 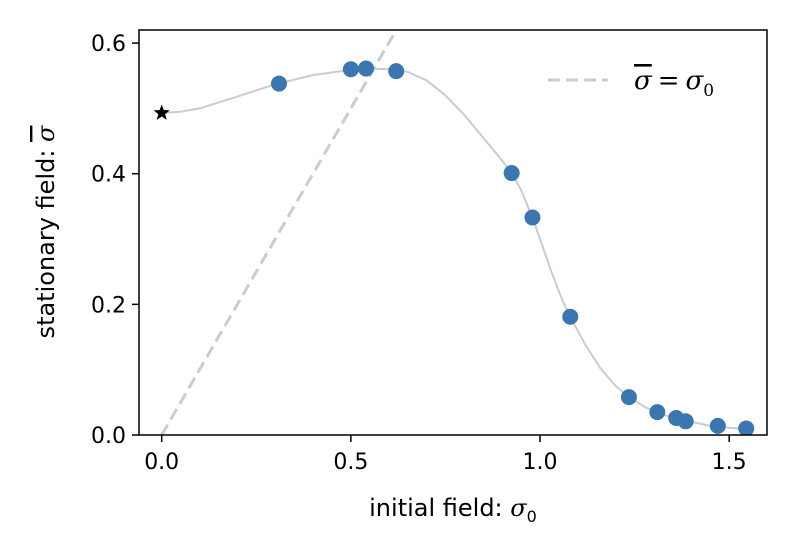 I want to click on x-axis-label: initial field: σ0, so click(x=453, y=510).